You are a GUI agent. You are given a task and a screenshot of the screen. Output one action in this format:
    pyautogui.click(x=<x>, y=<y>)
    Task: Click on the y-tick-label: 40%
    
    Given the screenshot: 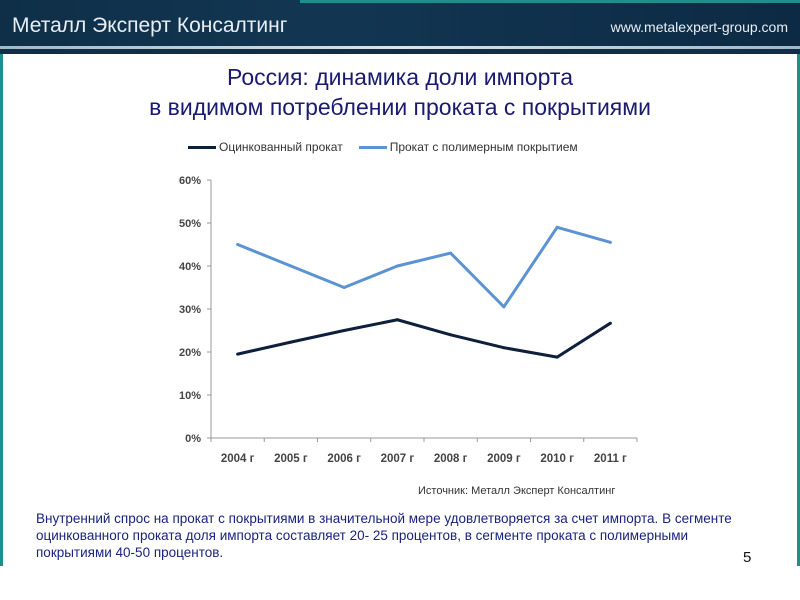 What is the action you would take?
    pyautogui.click(x=190, y=267)
    